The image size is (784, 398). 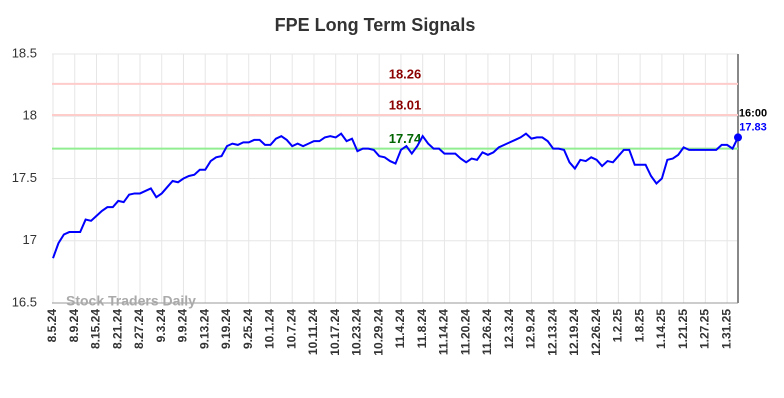 I want to click on x-tick-label: 11.4.24, so click(x=400, y=329).